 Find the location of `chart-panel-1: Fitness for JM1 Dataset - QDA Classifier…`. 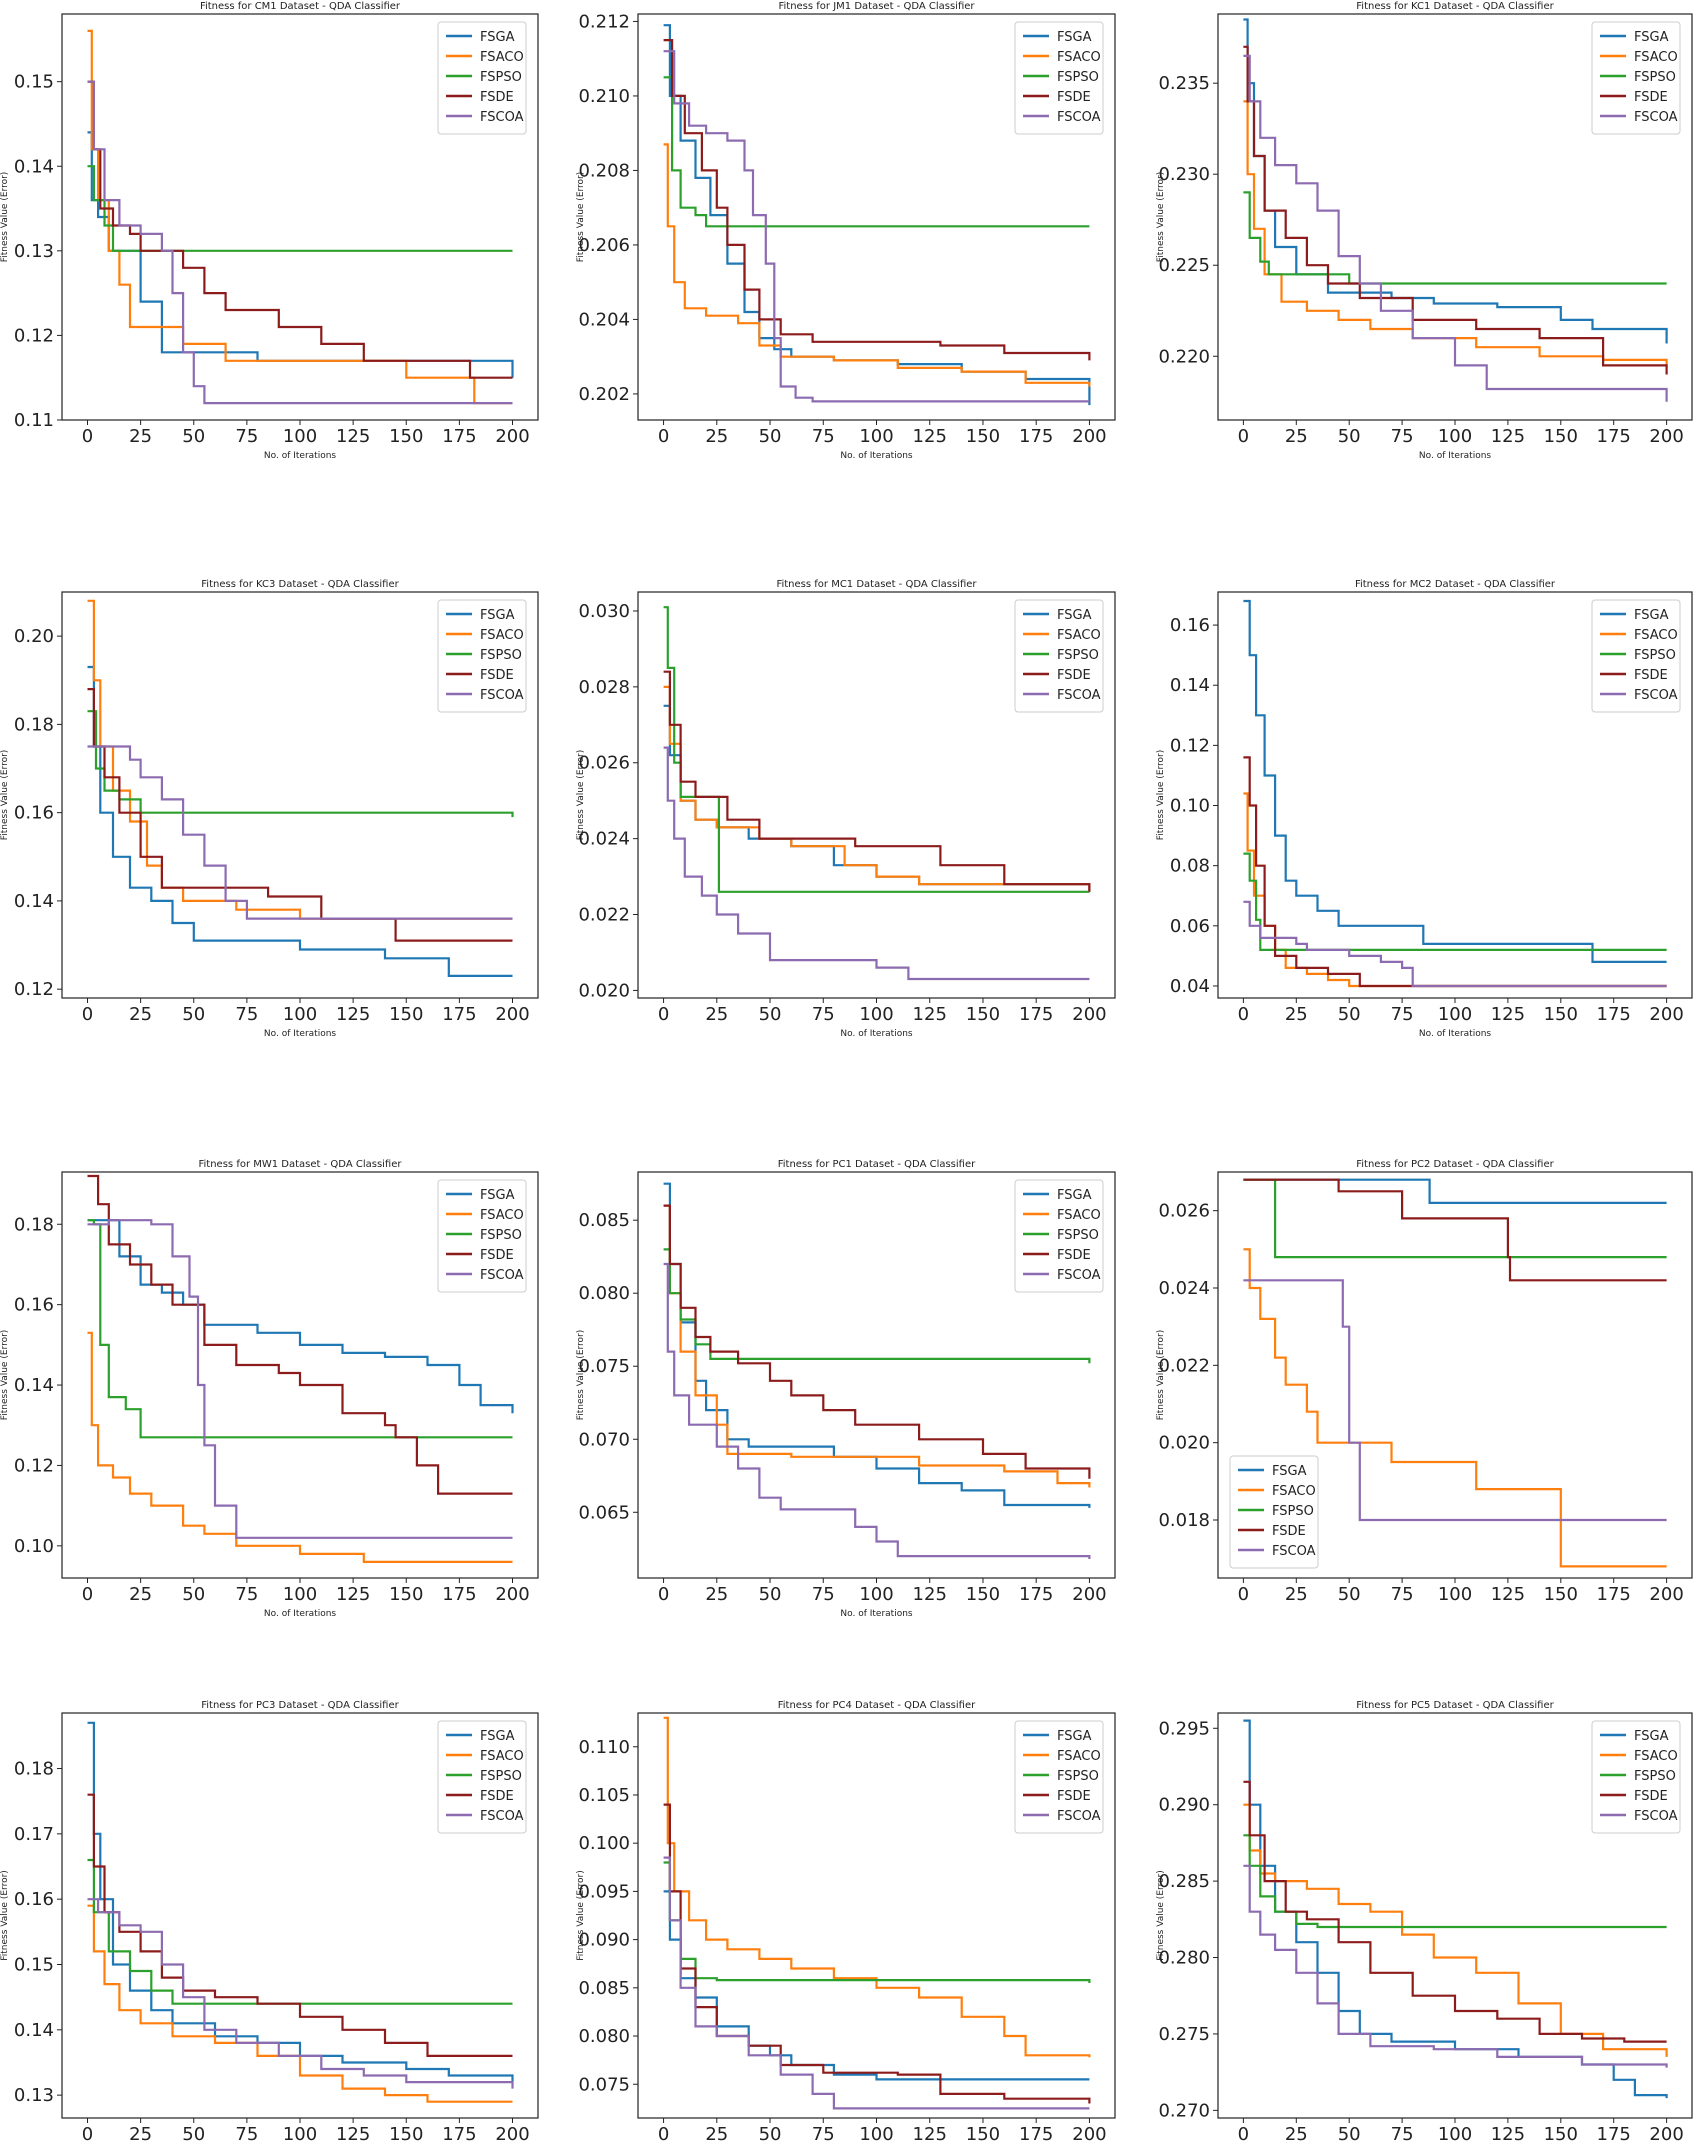

chart-panel-1: Fitness for JM1 Dataset - QDA Classifier… is located at coordinates (846, 231).